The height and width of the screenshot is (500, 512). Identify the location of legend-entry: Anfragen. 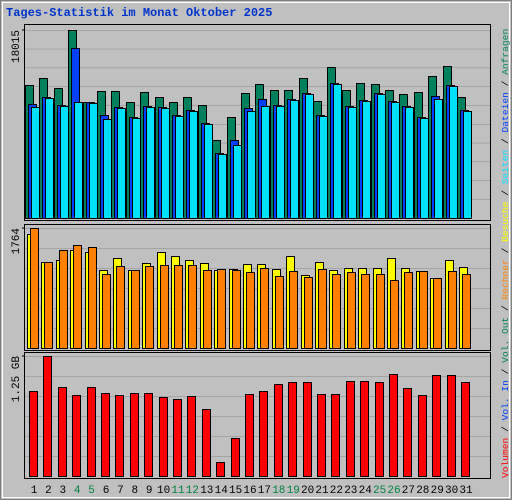
(505, 52).